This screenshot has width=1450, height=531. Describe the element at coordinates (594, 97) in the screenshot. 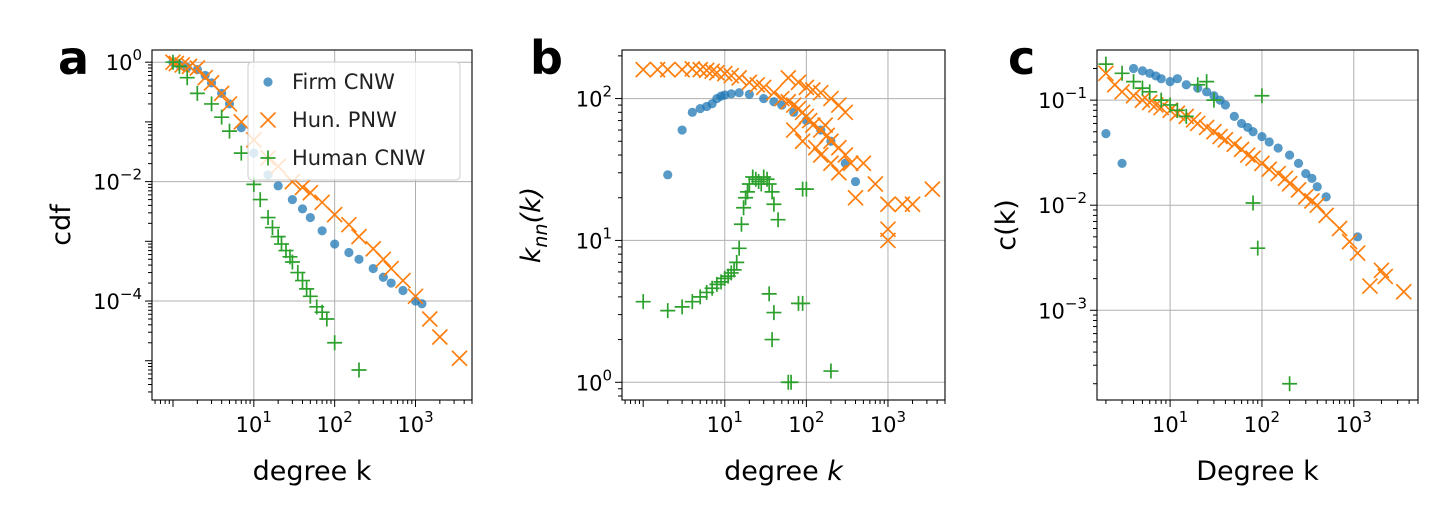

I see `y-tick-label: 10²` at that location.